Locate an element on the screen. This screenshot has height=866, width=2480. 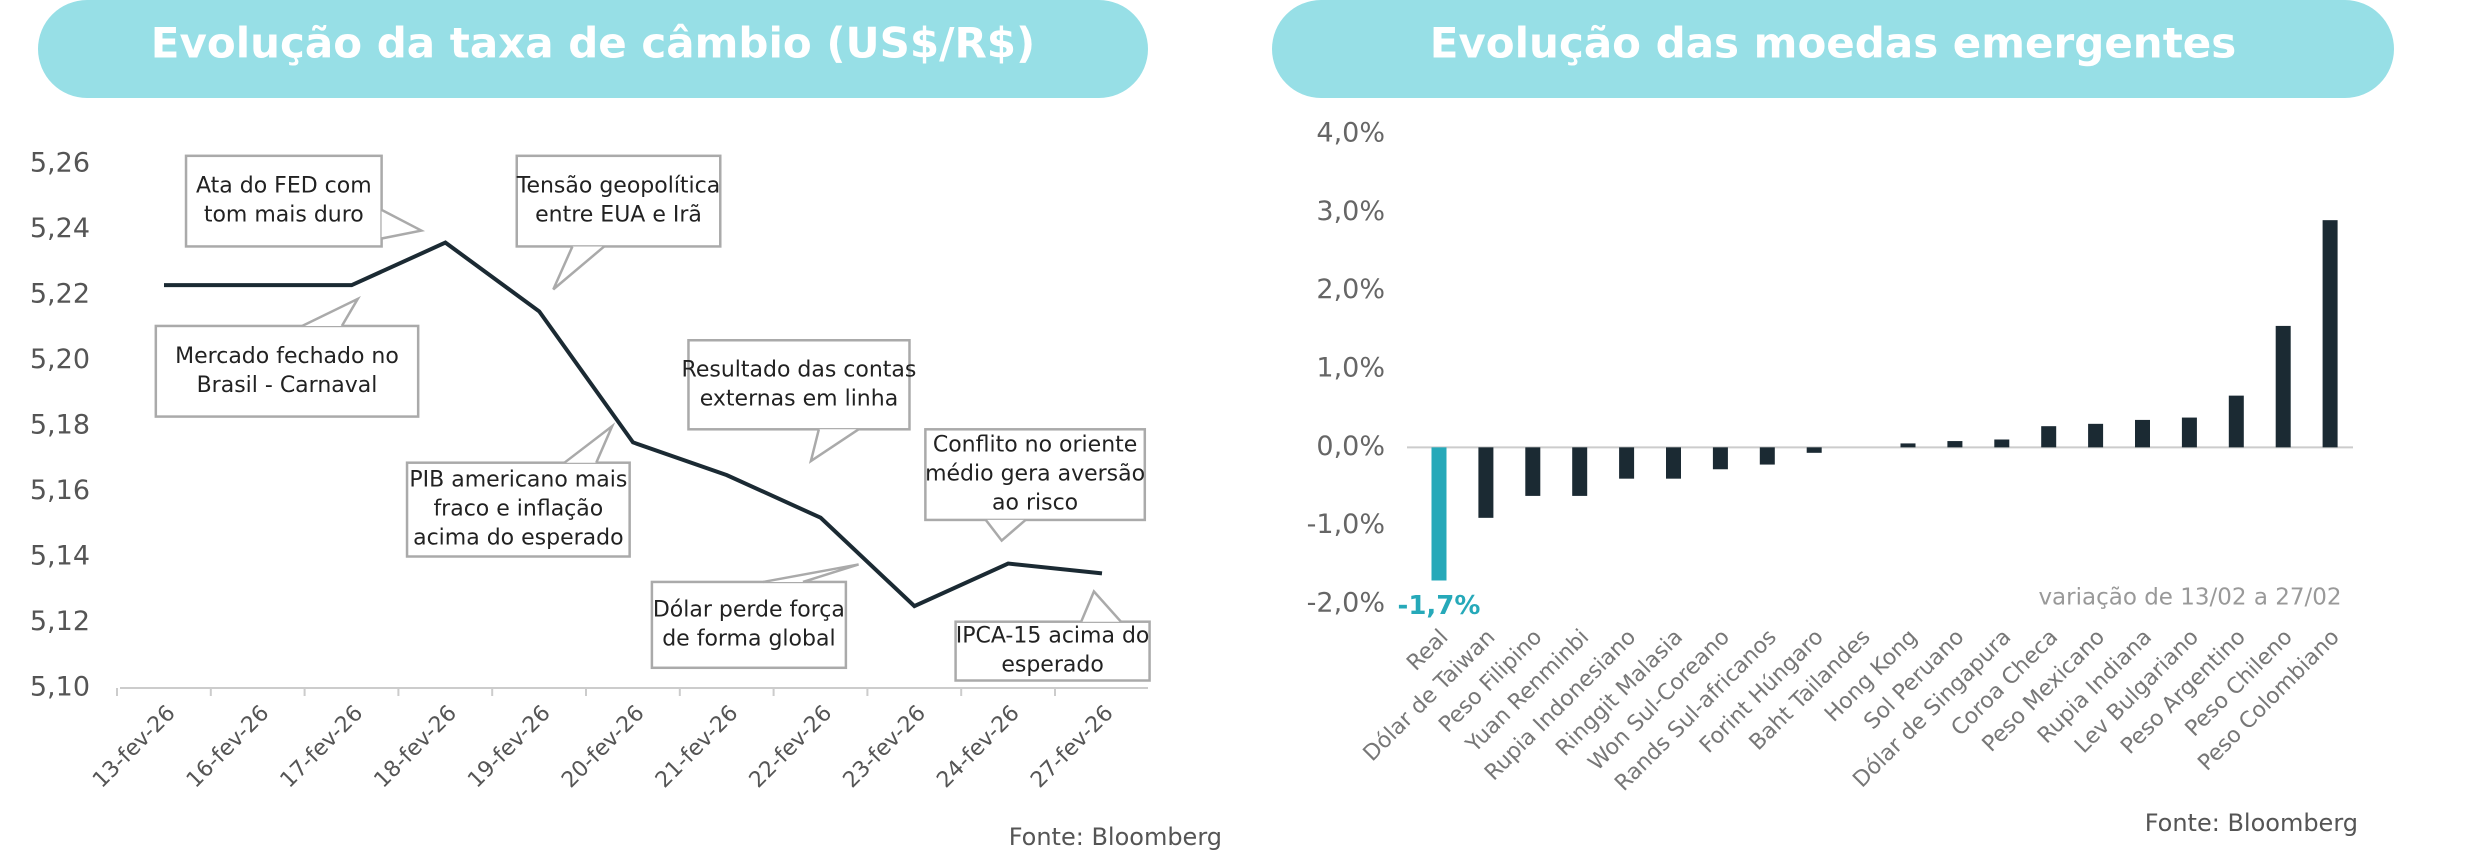
y-tick-label: 5,22 is located at coordinates (60, 294).